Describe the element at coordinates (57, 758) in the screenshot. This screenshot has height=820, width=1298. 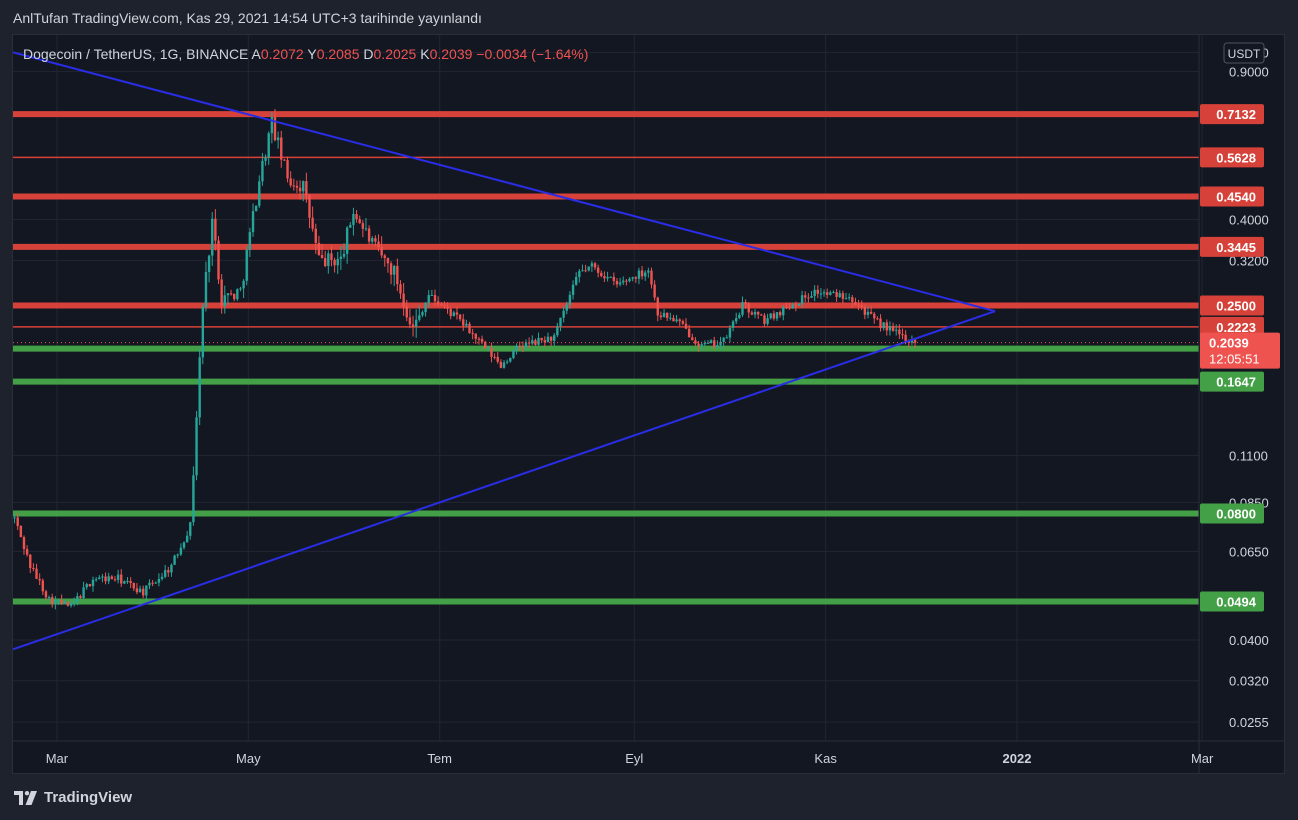
I see `x-tick-label: Mar` at that location.